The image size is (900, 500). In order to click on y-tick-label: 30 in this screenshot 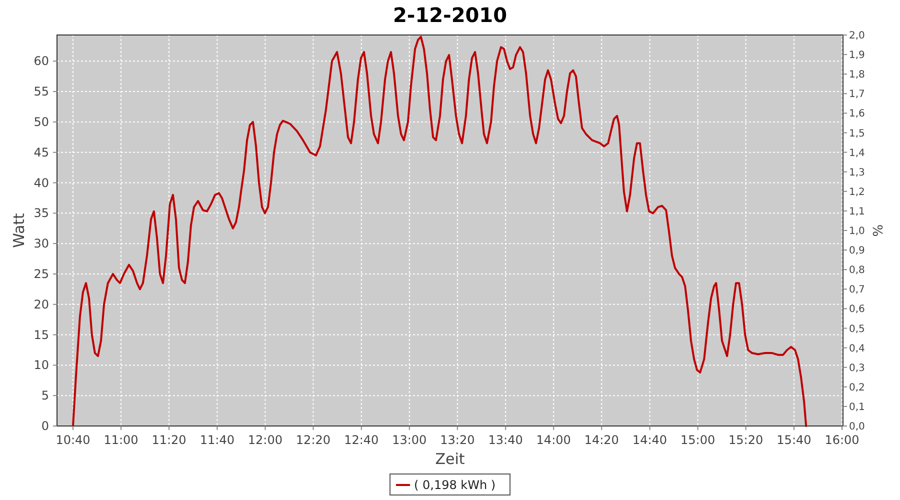, I will do `click(41, 243)`.